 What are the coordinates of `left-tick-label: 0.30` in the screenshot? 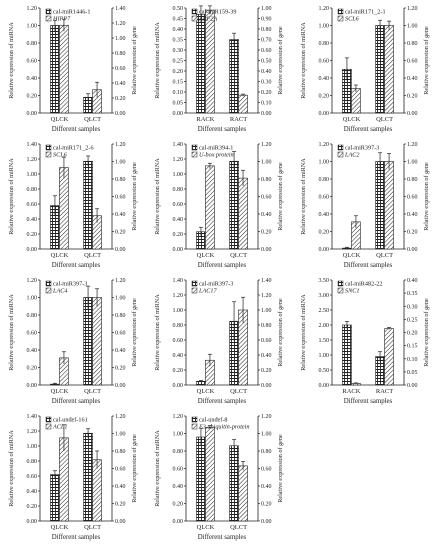 It's located at (178, 51).